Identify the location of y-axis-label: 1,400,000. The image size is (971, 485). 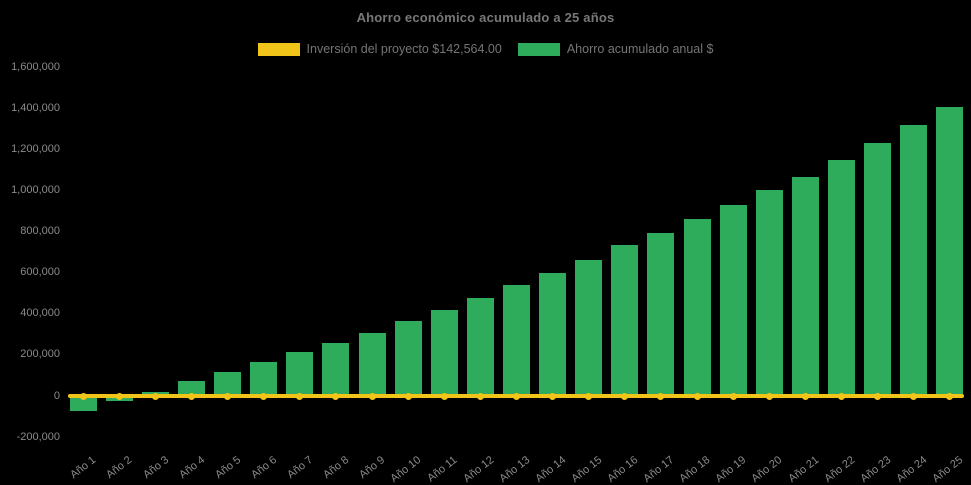
(35, 107).